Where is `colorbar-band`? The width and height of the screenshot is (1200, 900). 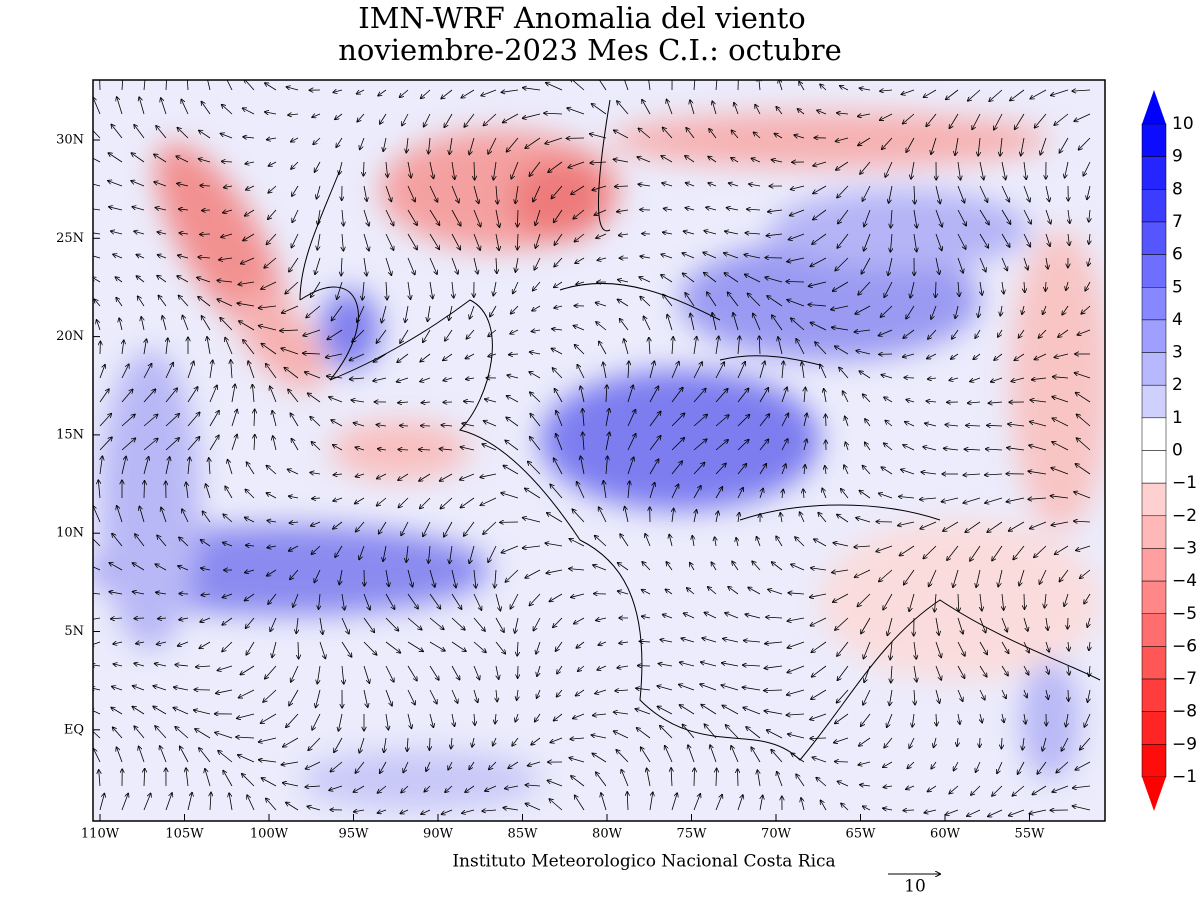 colorbar-band is located at coordinates (1154, 206).